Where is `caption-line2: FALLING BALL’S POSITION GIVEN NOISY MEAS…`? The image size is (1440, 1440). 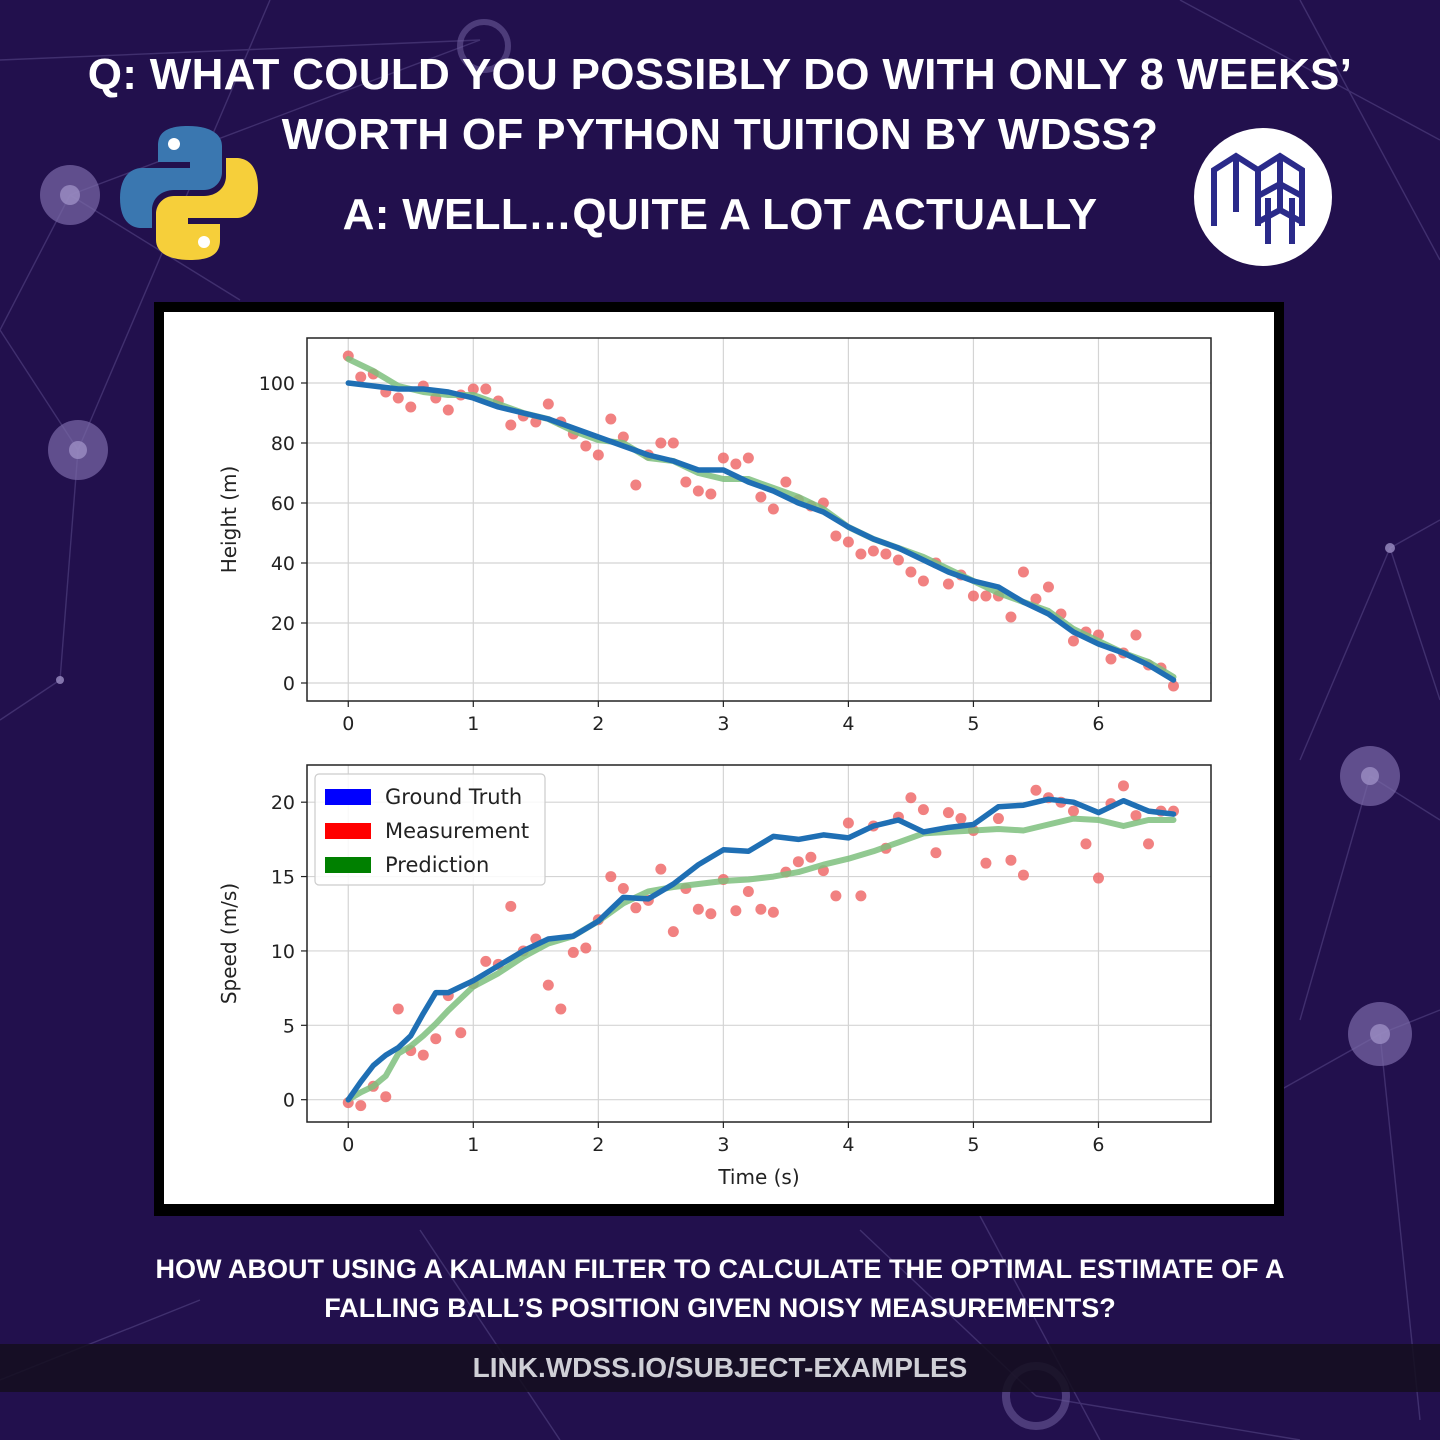 caption-line2: FALLING BALL’S POSITION GIVEN NOISY MEAS… is located at coordinates (720, 1308).